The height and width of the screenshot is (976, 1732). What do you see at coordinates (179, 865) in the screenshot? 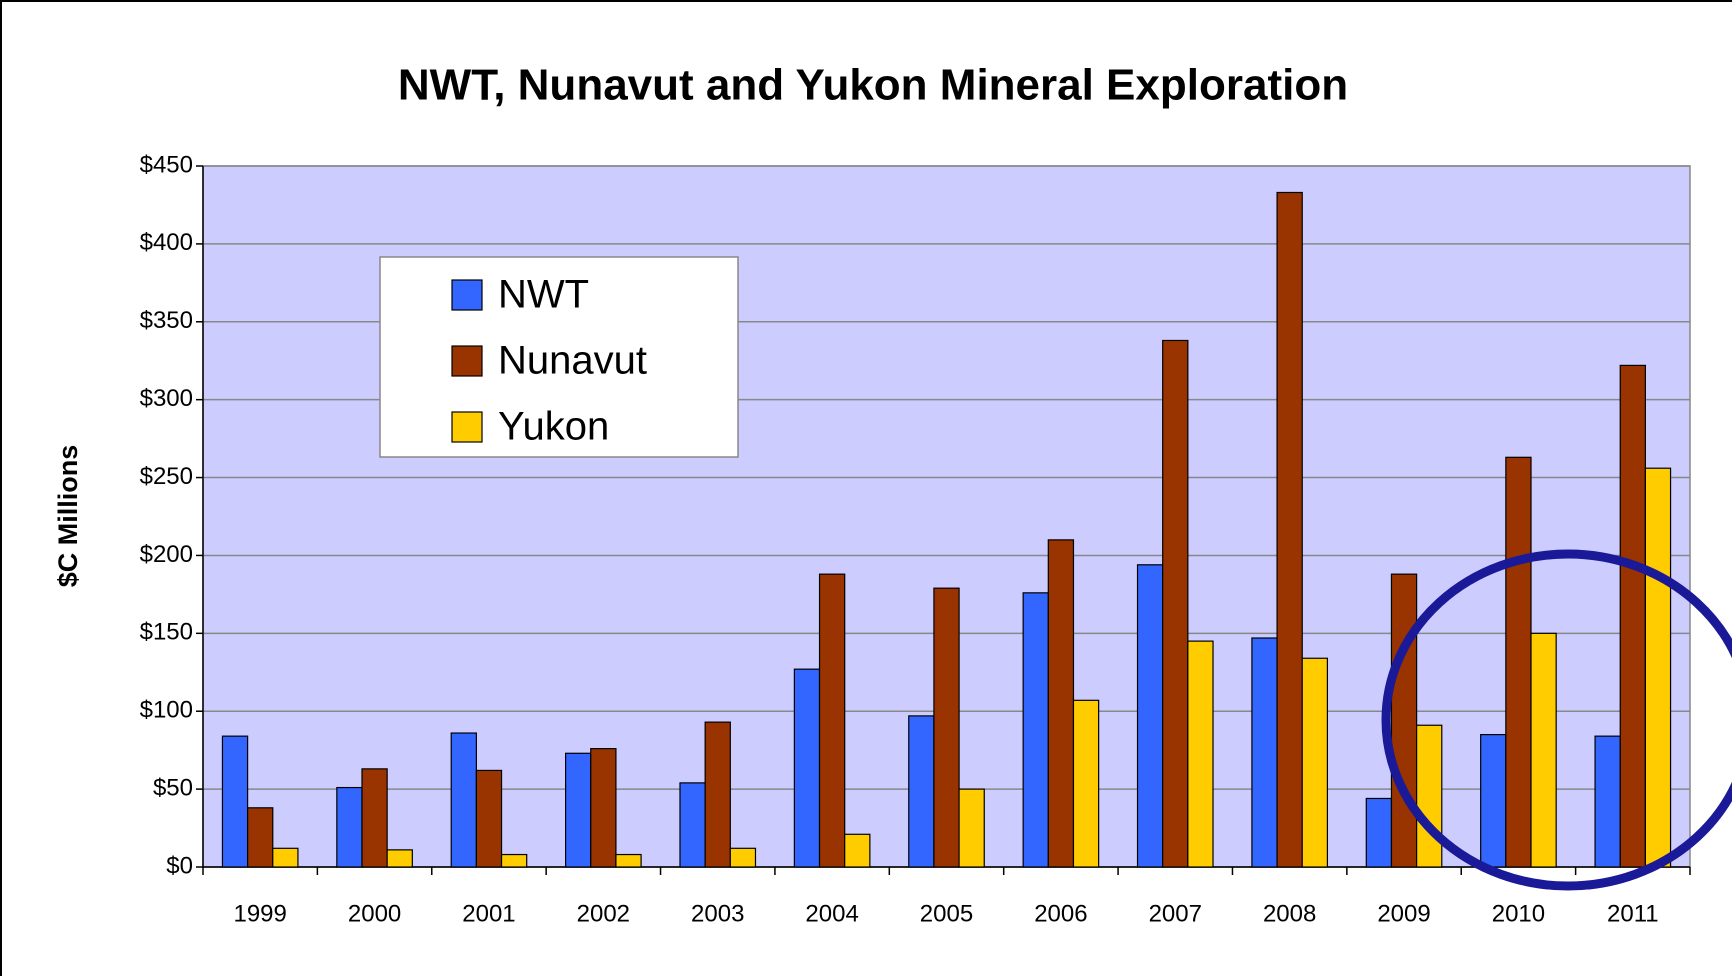
I see `y-tick-label: $0` at bounding box center [179, 865].